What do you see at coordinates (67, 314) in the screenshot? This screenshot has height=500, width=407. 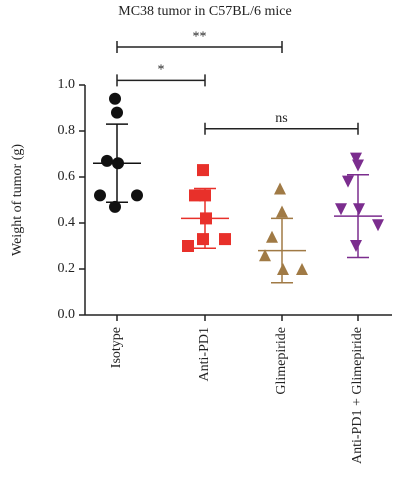 I see `y-tick-label: 0.0` at bounding box center [67, 314].